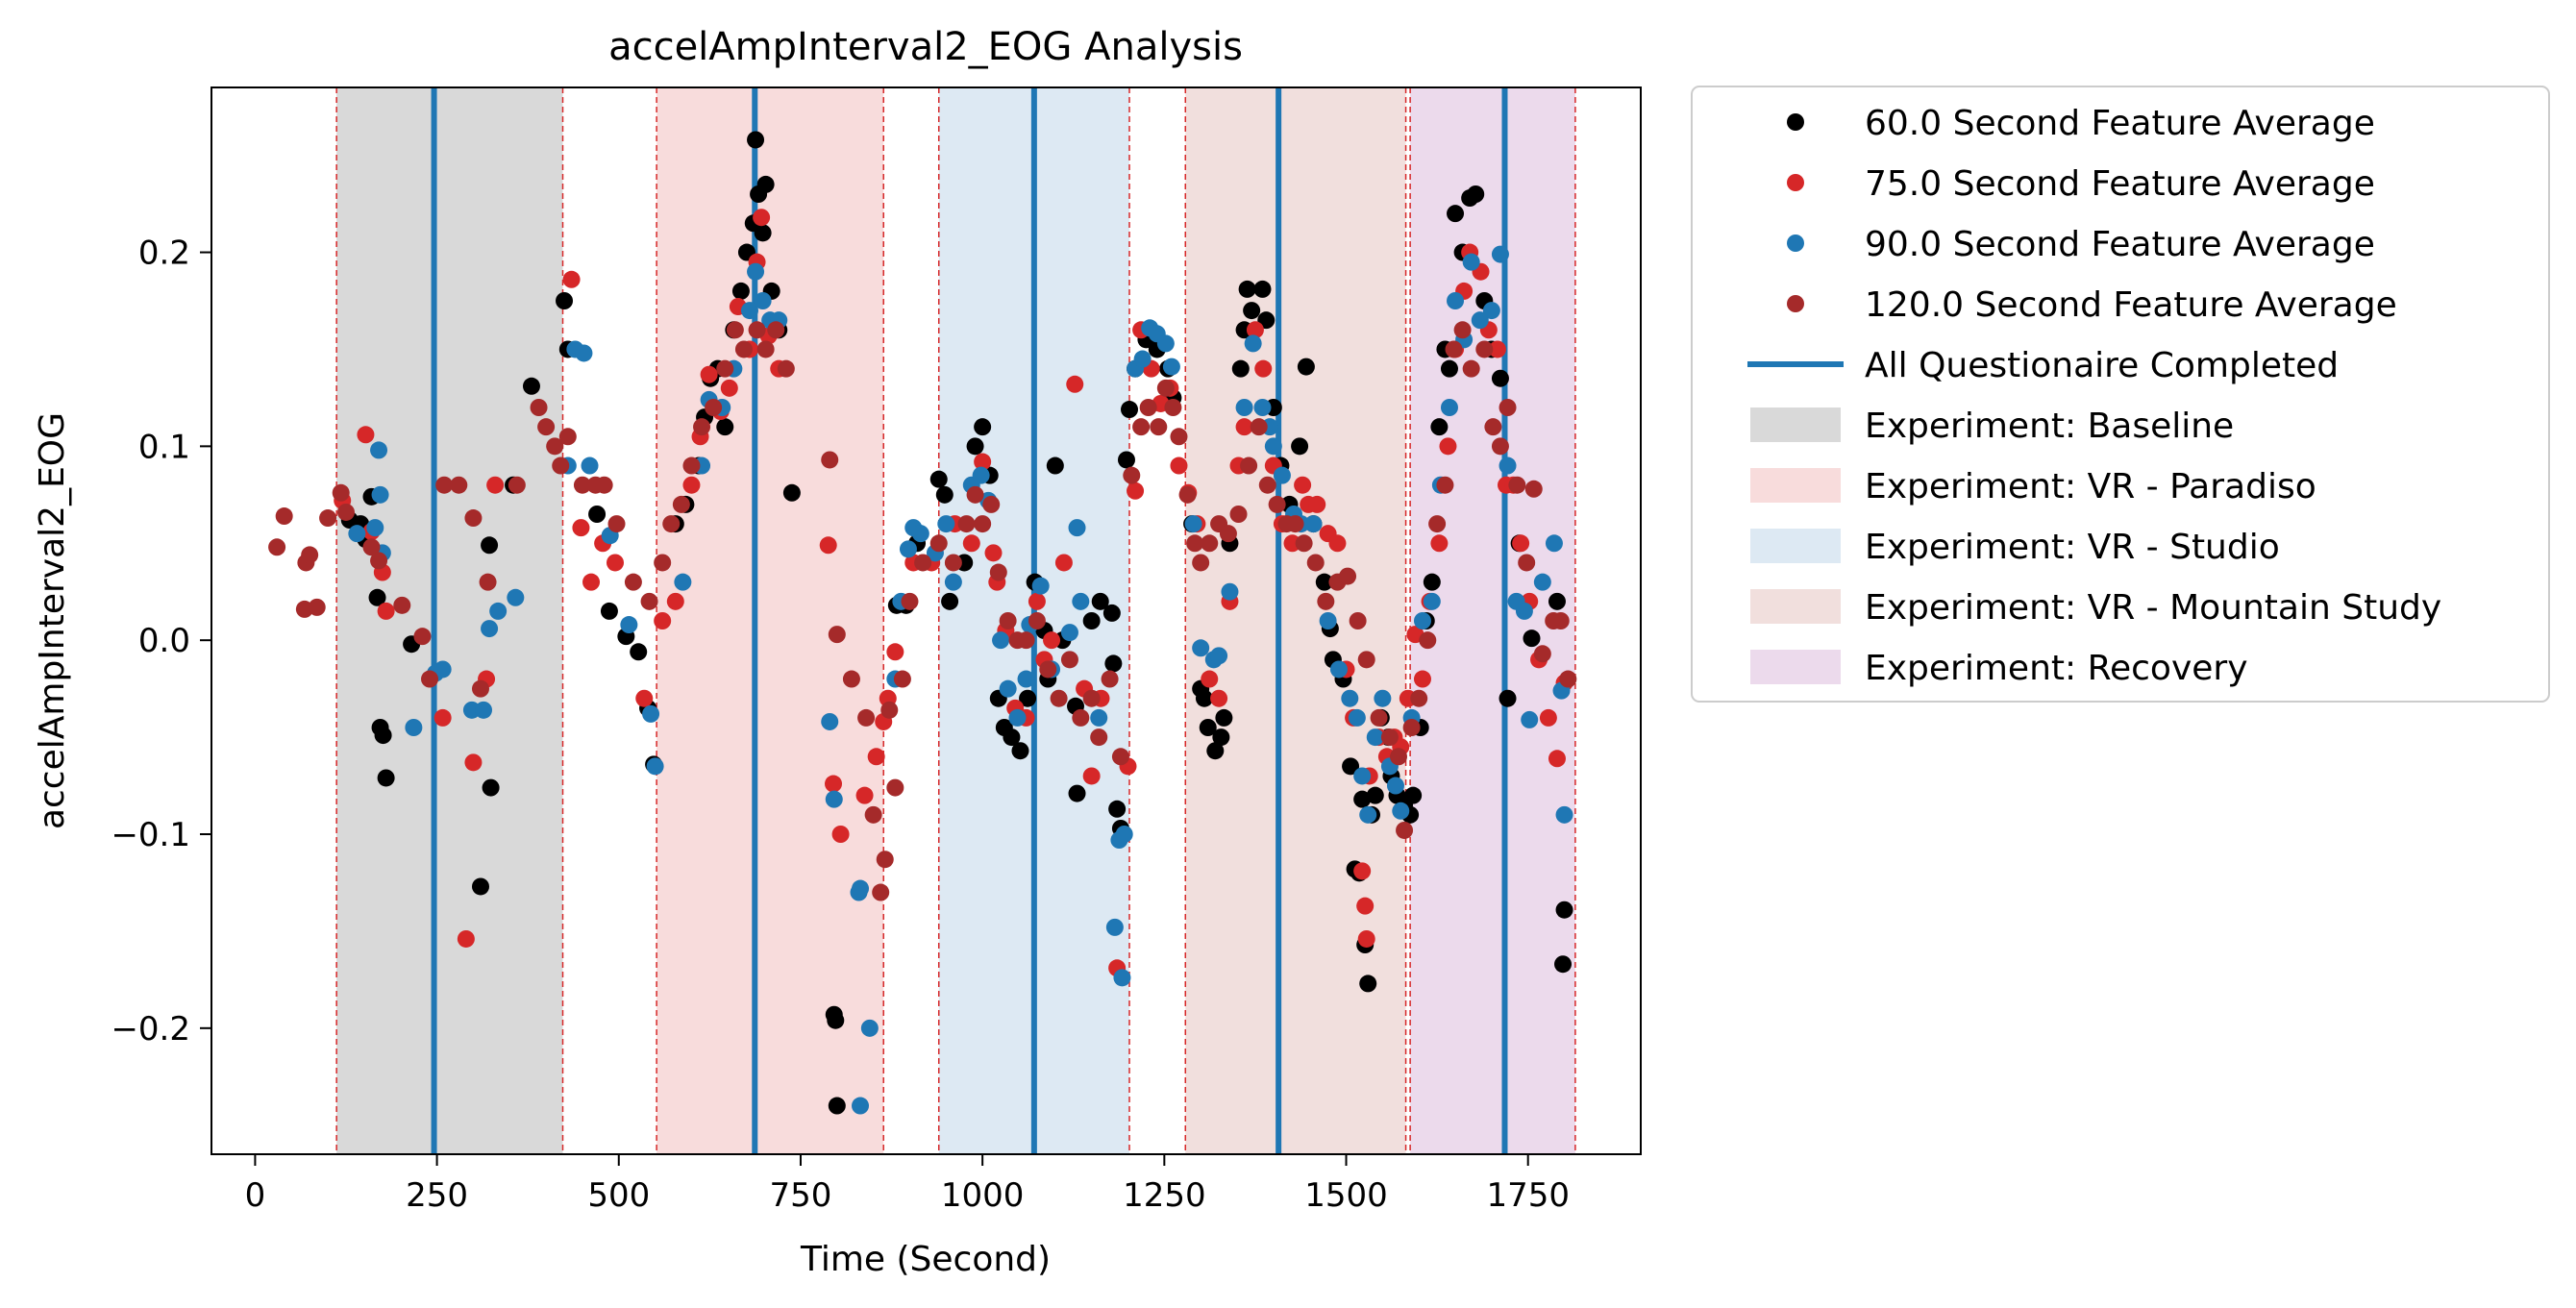 This screenshot has width=2576, height=1308. What do you see at coordinates (2120, 245) in the screenshot?
I see `legend-label-2: 90.0 Second Feature Average` at bounding box center [2120, 245].